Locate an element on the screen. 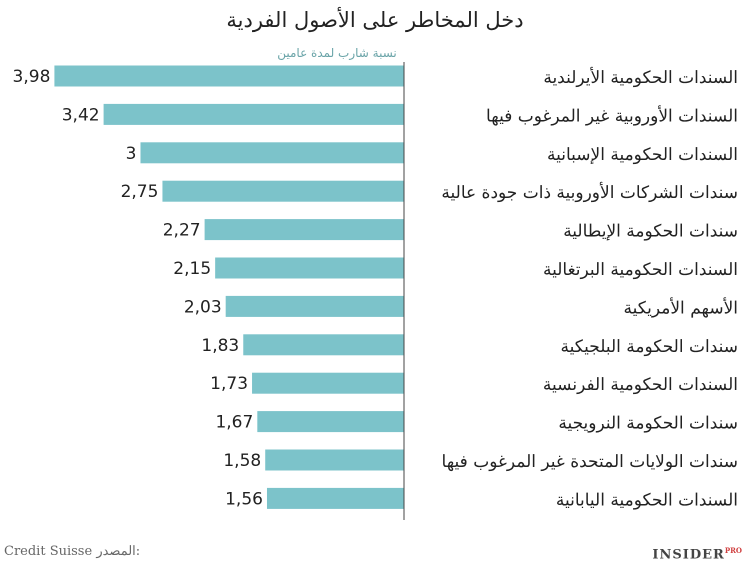  bar-value-label: 3,42 is located at coordinates (81, 115).